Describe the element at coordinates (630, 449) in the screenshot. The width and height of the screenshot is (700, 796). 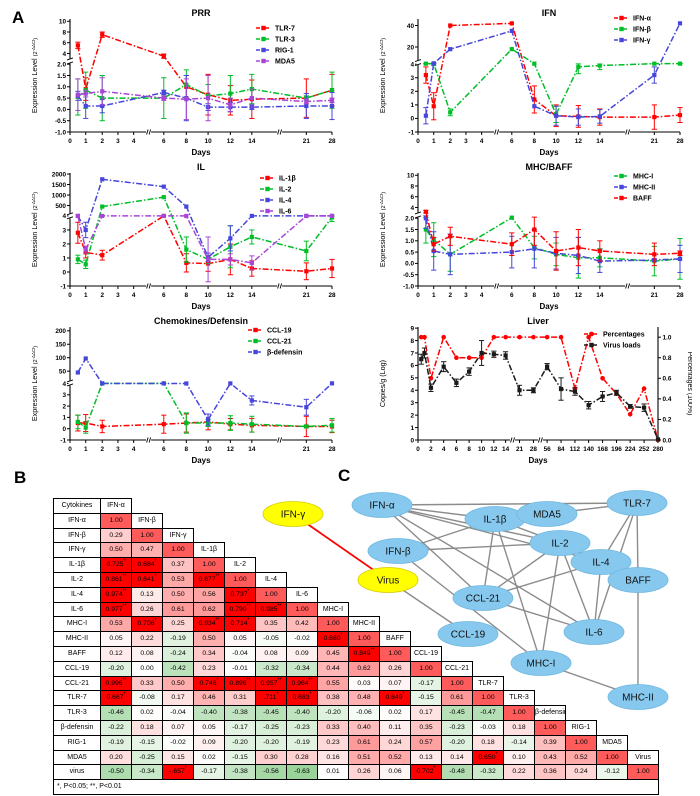
I see `x-tick-label: 224` at that location.